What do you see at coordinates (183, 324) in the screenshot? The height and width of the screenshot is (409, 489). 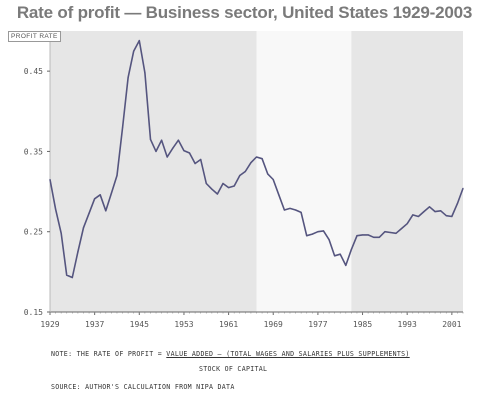 I see `x-tick-label: 1953` at bounding box center [183, 324].